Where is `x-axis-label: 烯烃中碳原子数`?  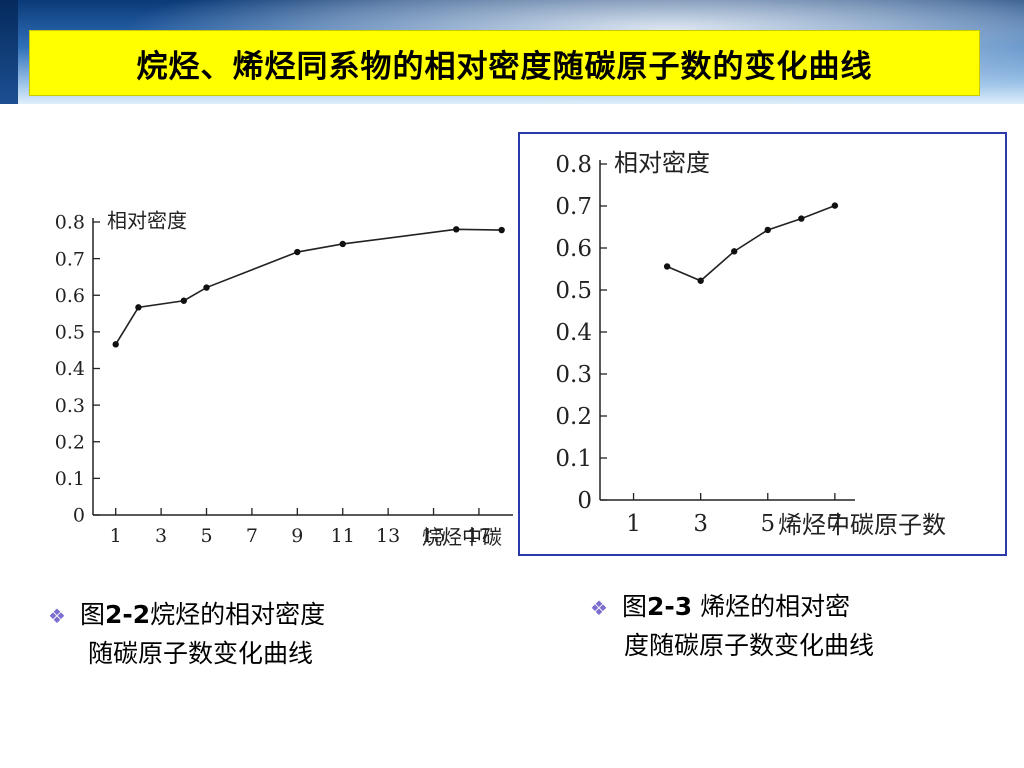 x-axis-label: 烯烃中碳原子数 is located at coordinates (862, 525).